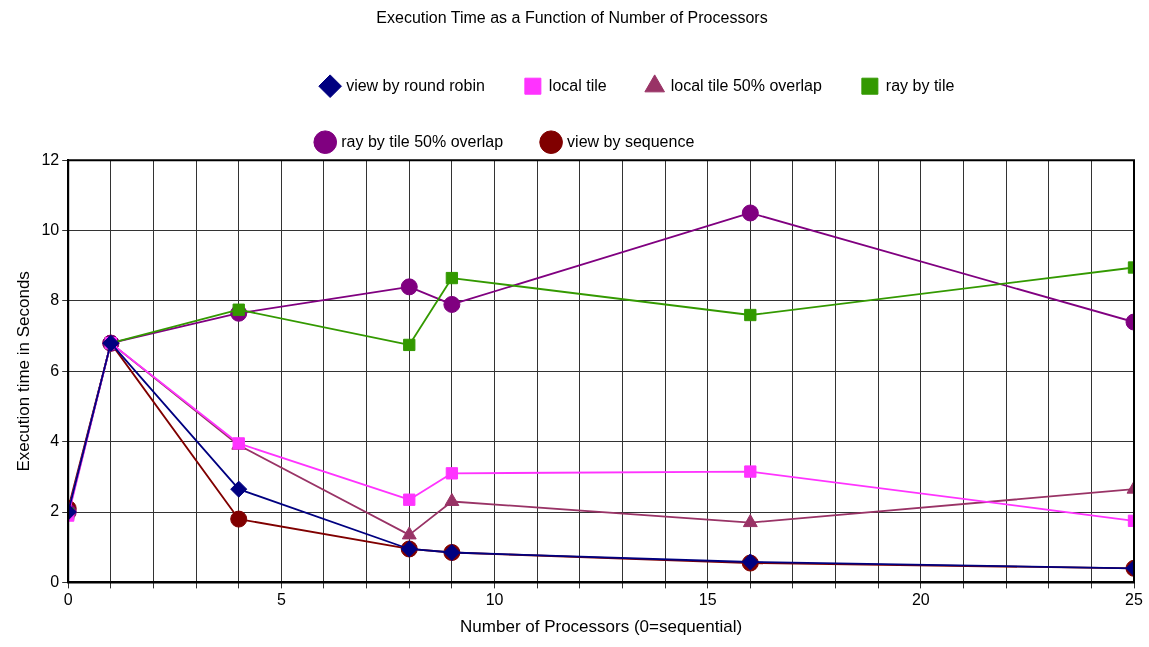 The height and width of the screenshot is (647, 1149). What do you see at coordinates (631, 141) in the screenshot?
I see `legend-label: view by sequence` at bounding box center [631, 141].